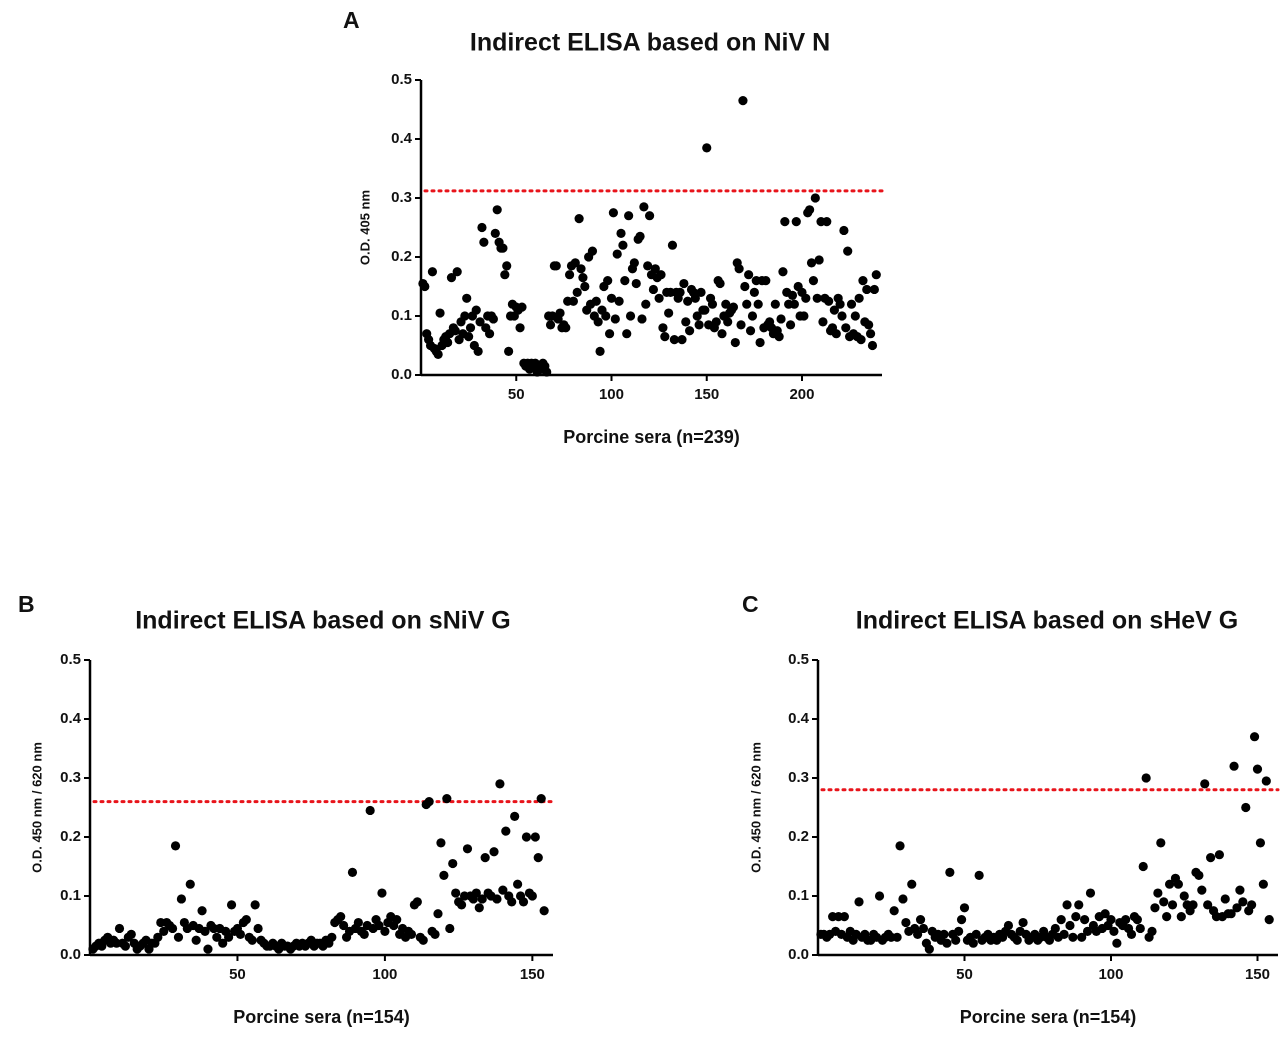 This screenshot has width=1286, height=1037. Describe the element at coordinates (323, 621) in the screenshot. I see `chart-title: Indirect ELISA based on sNiV G` at that location.